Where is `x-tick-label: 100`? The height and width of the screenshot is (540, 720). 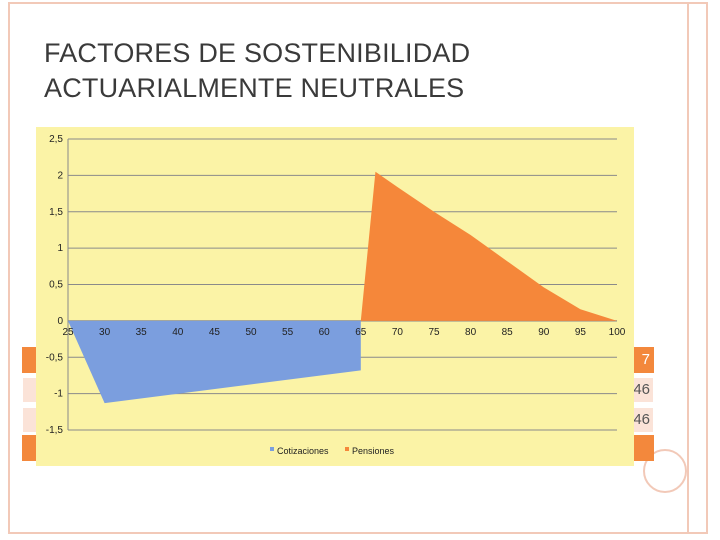
x-tick-label: 100 is located at coordinates (617, 332).